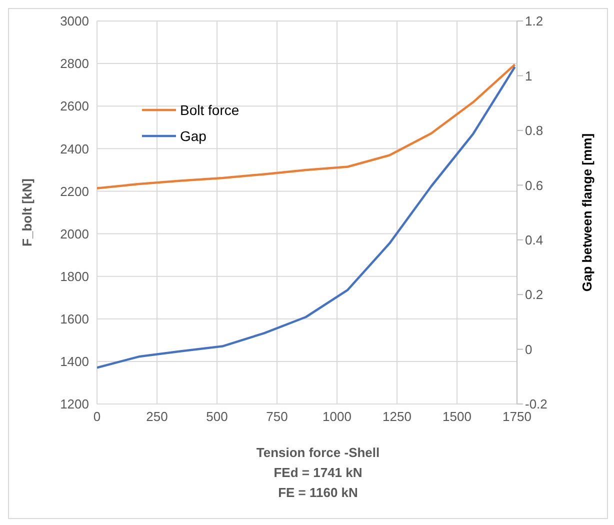 This screenshot has width=614, height=525. Describe the element at coordinates (534, 21) in the screenshot. I see `y2-tick-label: 1.2` at that location.